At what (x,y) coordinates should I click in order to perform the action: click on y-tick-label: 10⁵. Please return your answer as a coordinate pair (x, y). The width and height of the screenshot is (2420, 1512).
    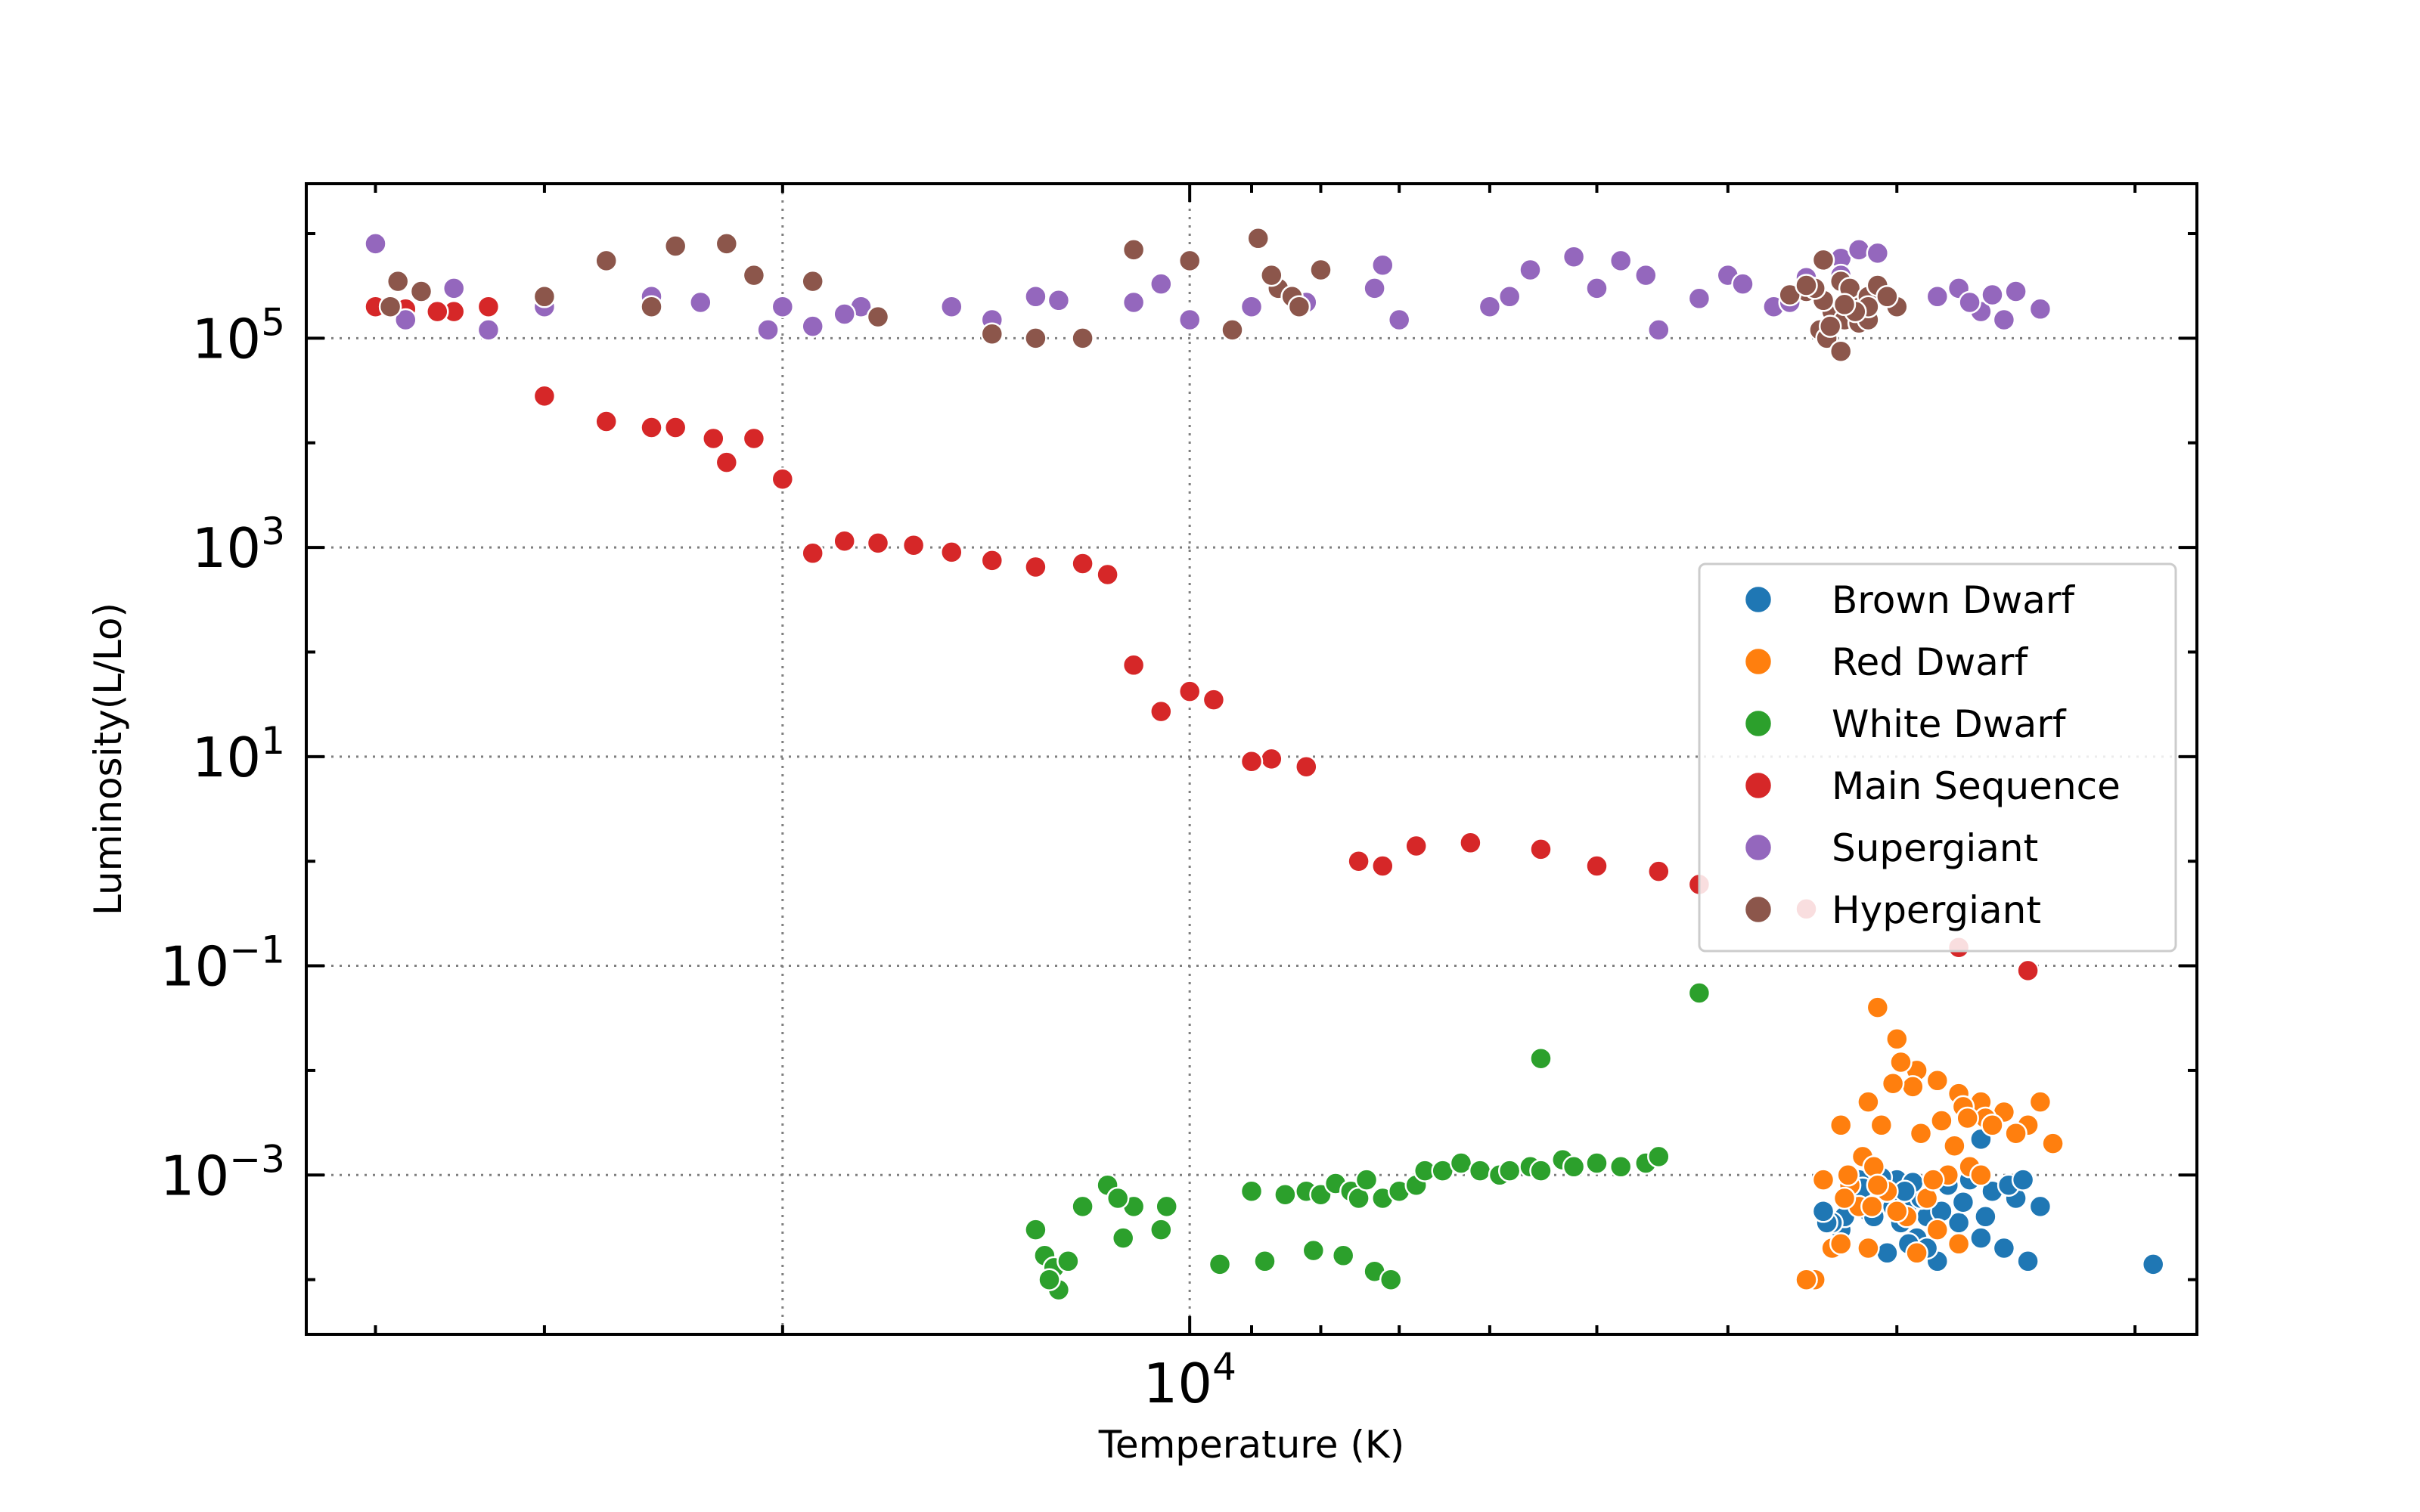
    Looking at the image, I should click on (238, 335).